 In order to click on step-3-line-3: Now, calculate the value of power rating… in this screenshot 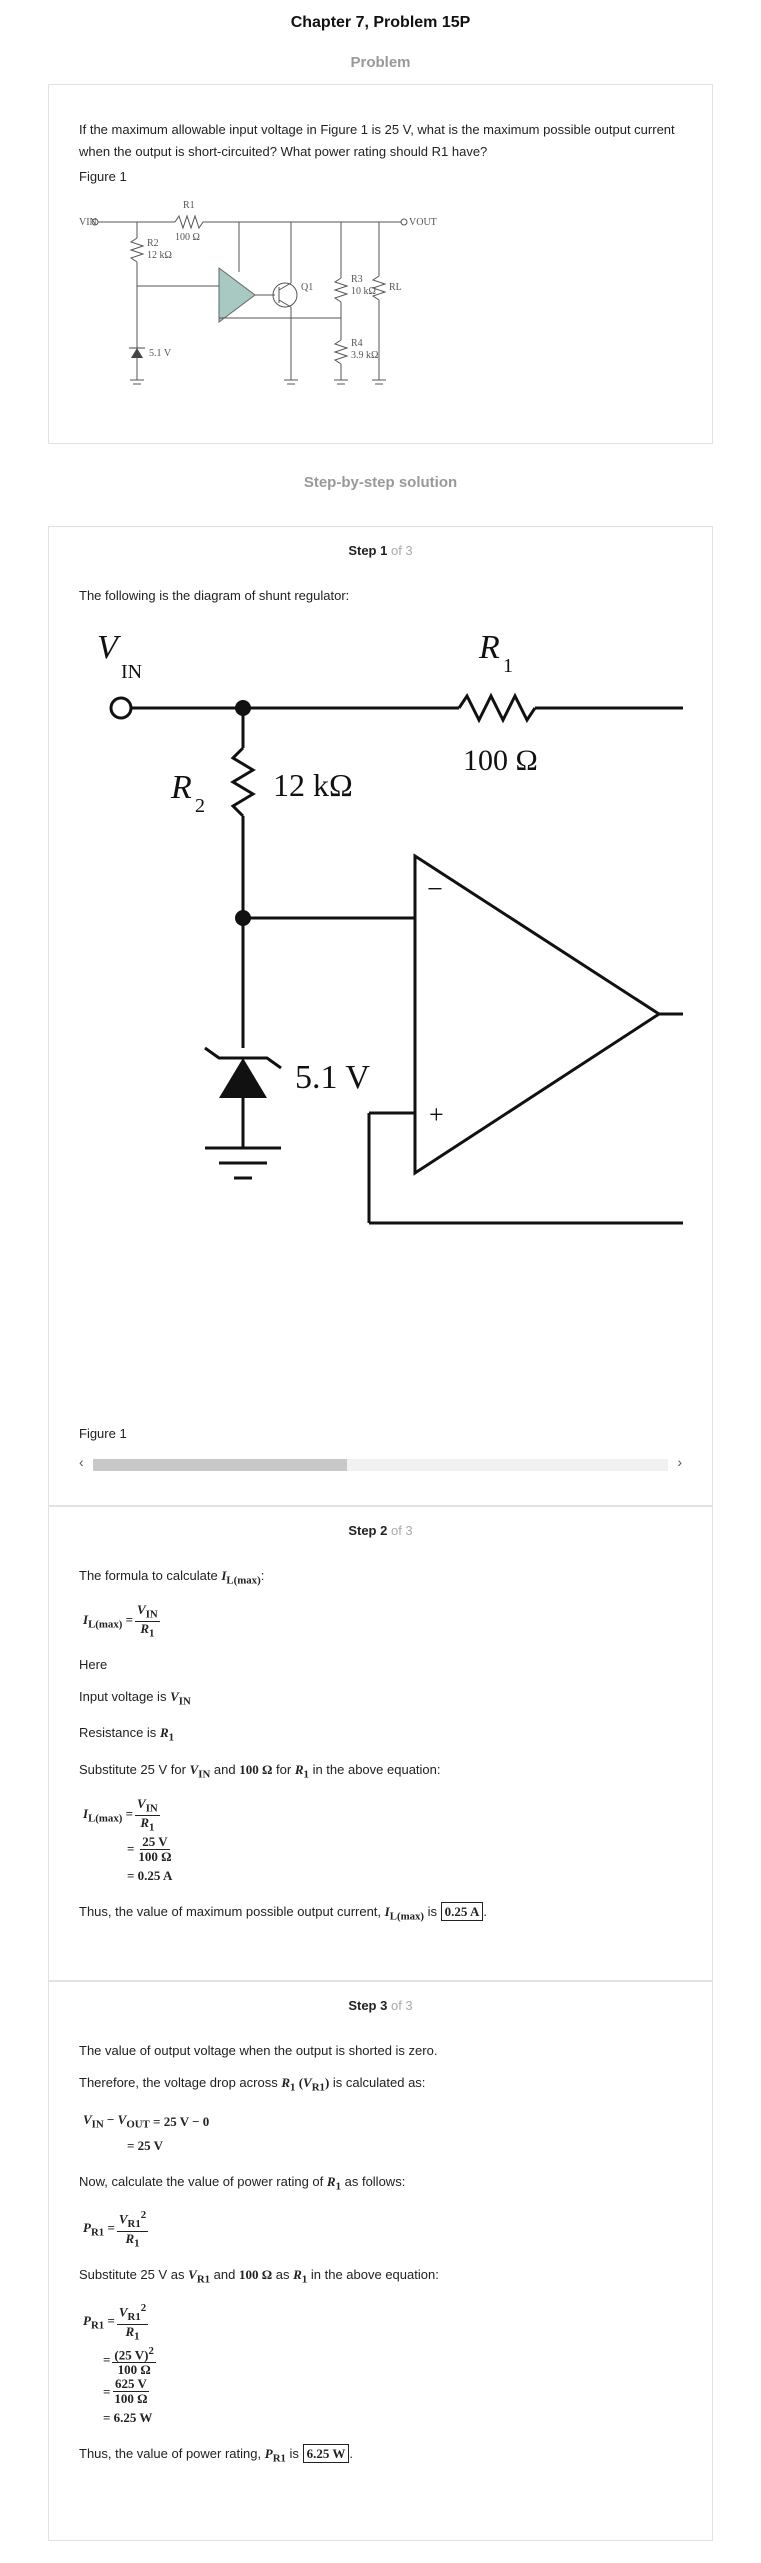, I will do `click(242, 2183)`.